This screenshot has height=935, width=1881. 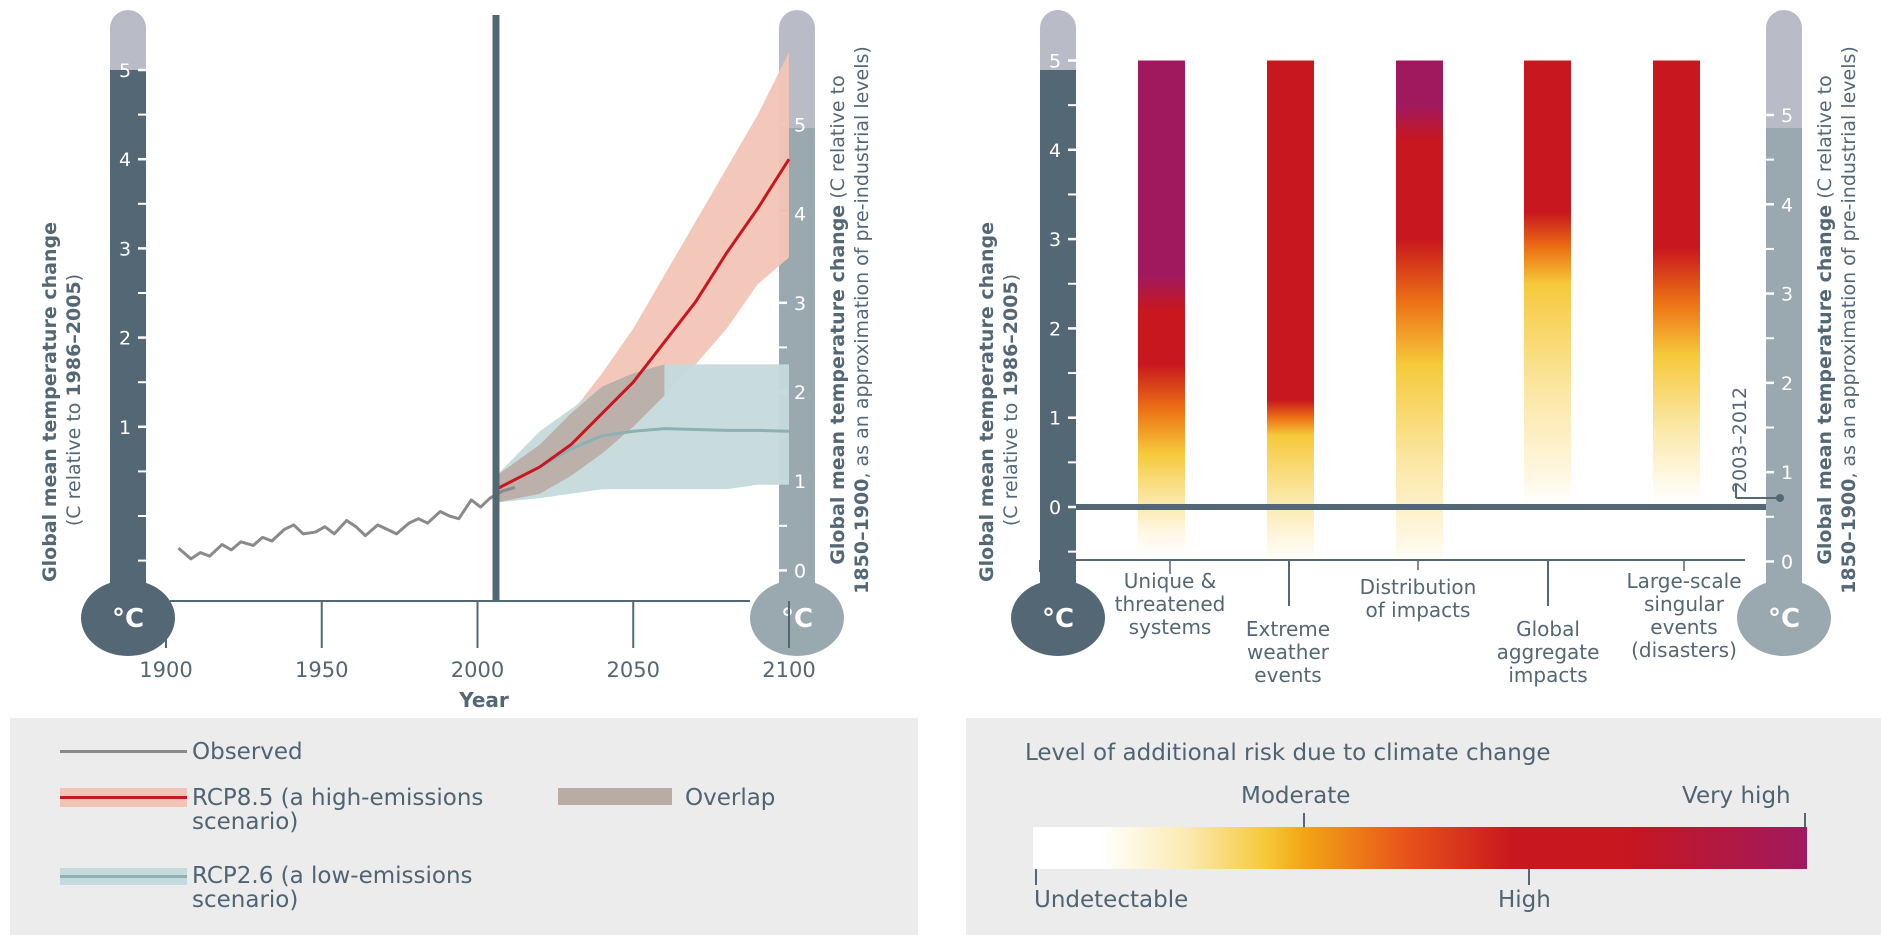 What do you see at coordinates (1784, 79) in the screenshot?
I see `risk-right-thermometer-cap` at bounding box center [1784, 79].